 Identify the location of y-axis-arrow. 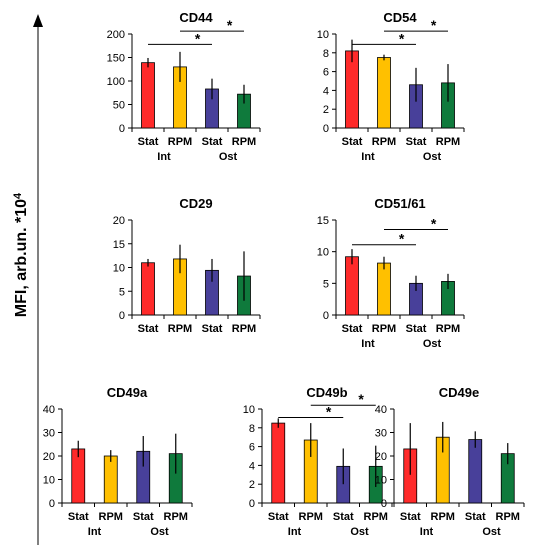
(38, 279).